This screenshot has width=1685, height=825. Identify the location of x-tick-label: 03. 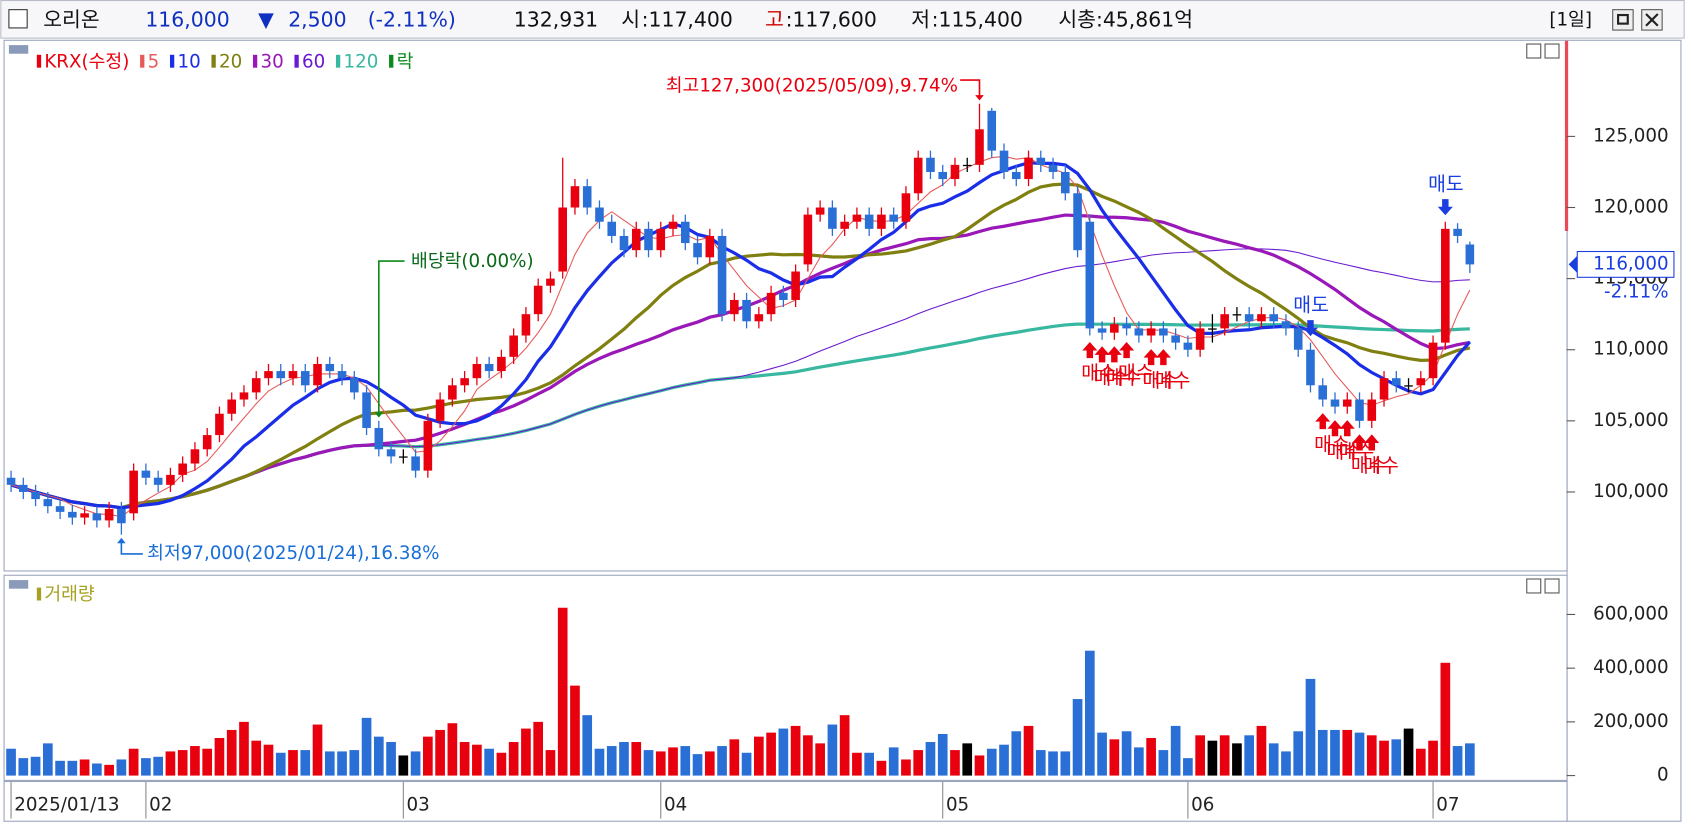
(418, 805).